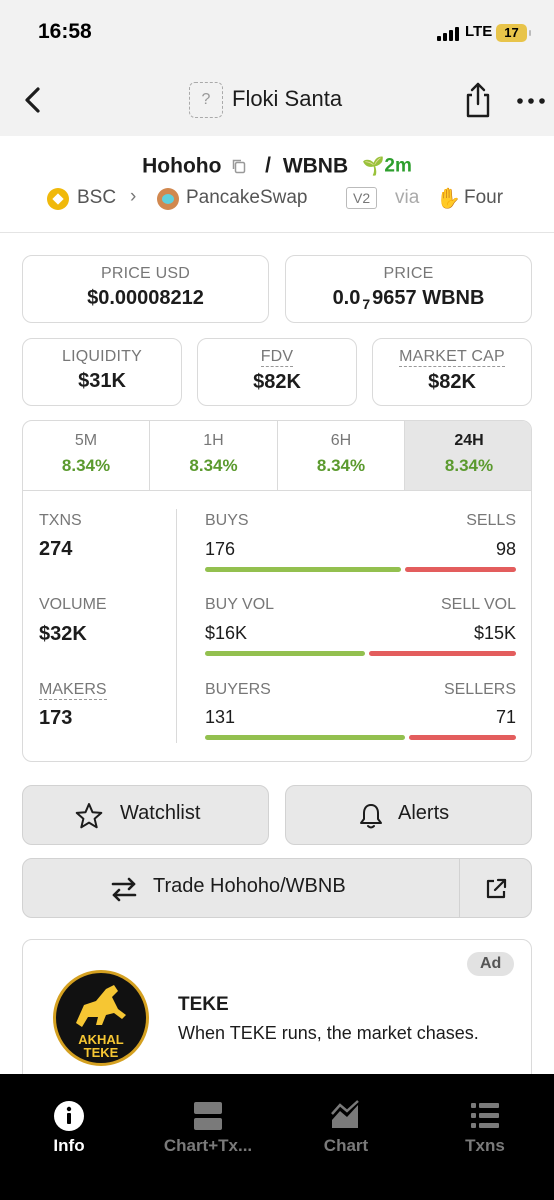 The width and height of the screenshot is (554, 1200). I want to click on watchlist-button: Watchlist, so click(145, 815).